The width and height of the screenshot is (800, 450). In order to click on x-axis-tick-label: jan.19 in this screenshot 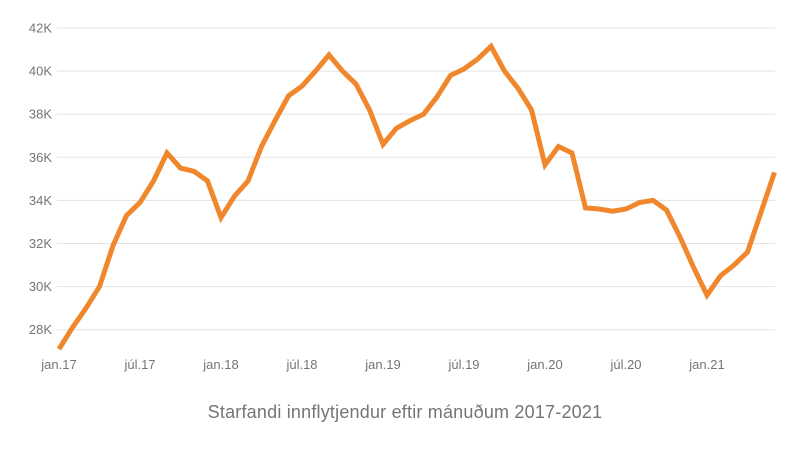, I will do `click(382, 364)`.